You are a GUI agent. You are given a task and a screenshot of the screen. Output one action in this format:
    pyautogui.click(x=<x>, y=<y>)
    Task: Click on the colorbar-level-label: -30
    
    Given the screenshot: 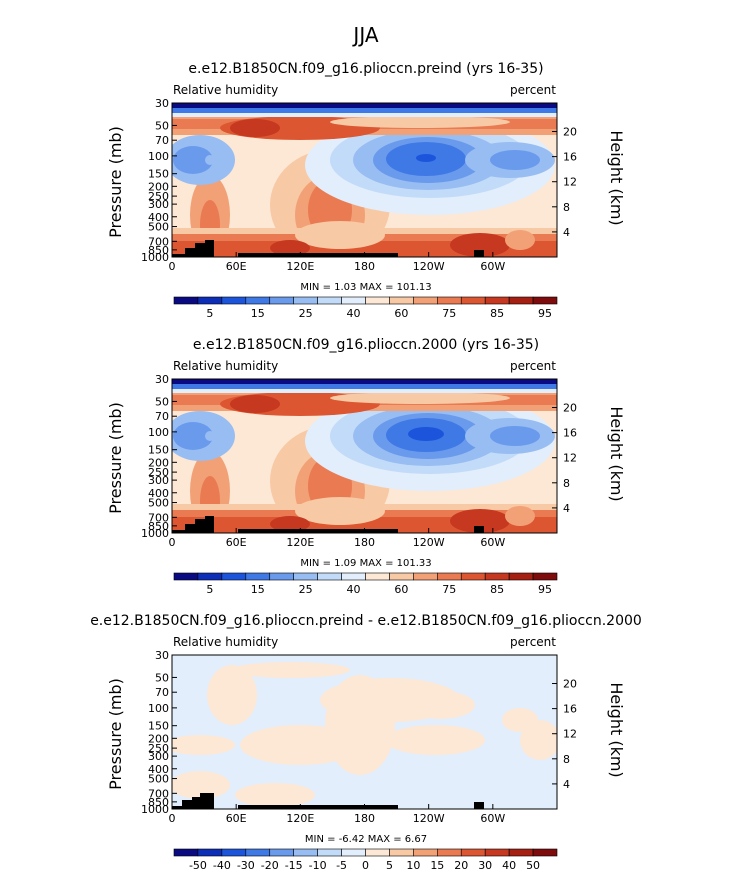 What is the action you would take?
    pyautogui.click(x=246, y=865)
    